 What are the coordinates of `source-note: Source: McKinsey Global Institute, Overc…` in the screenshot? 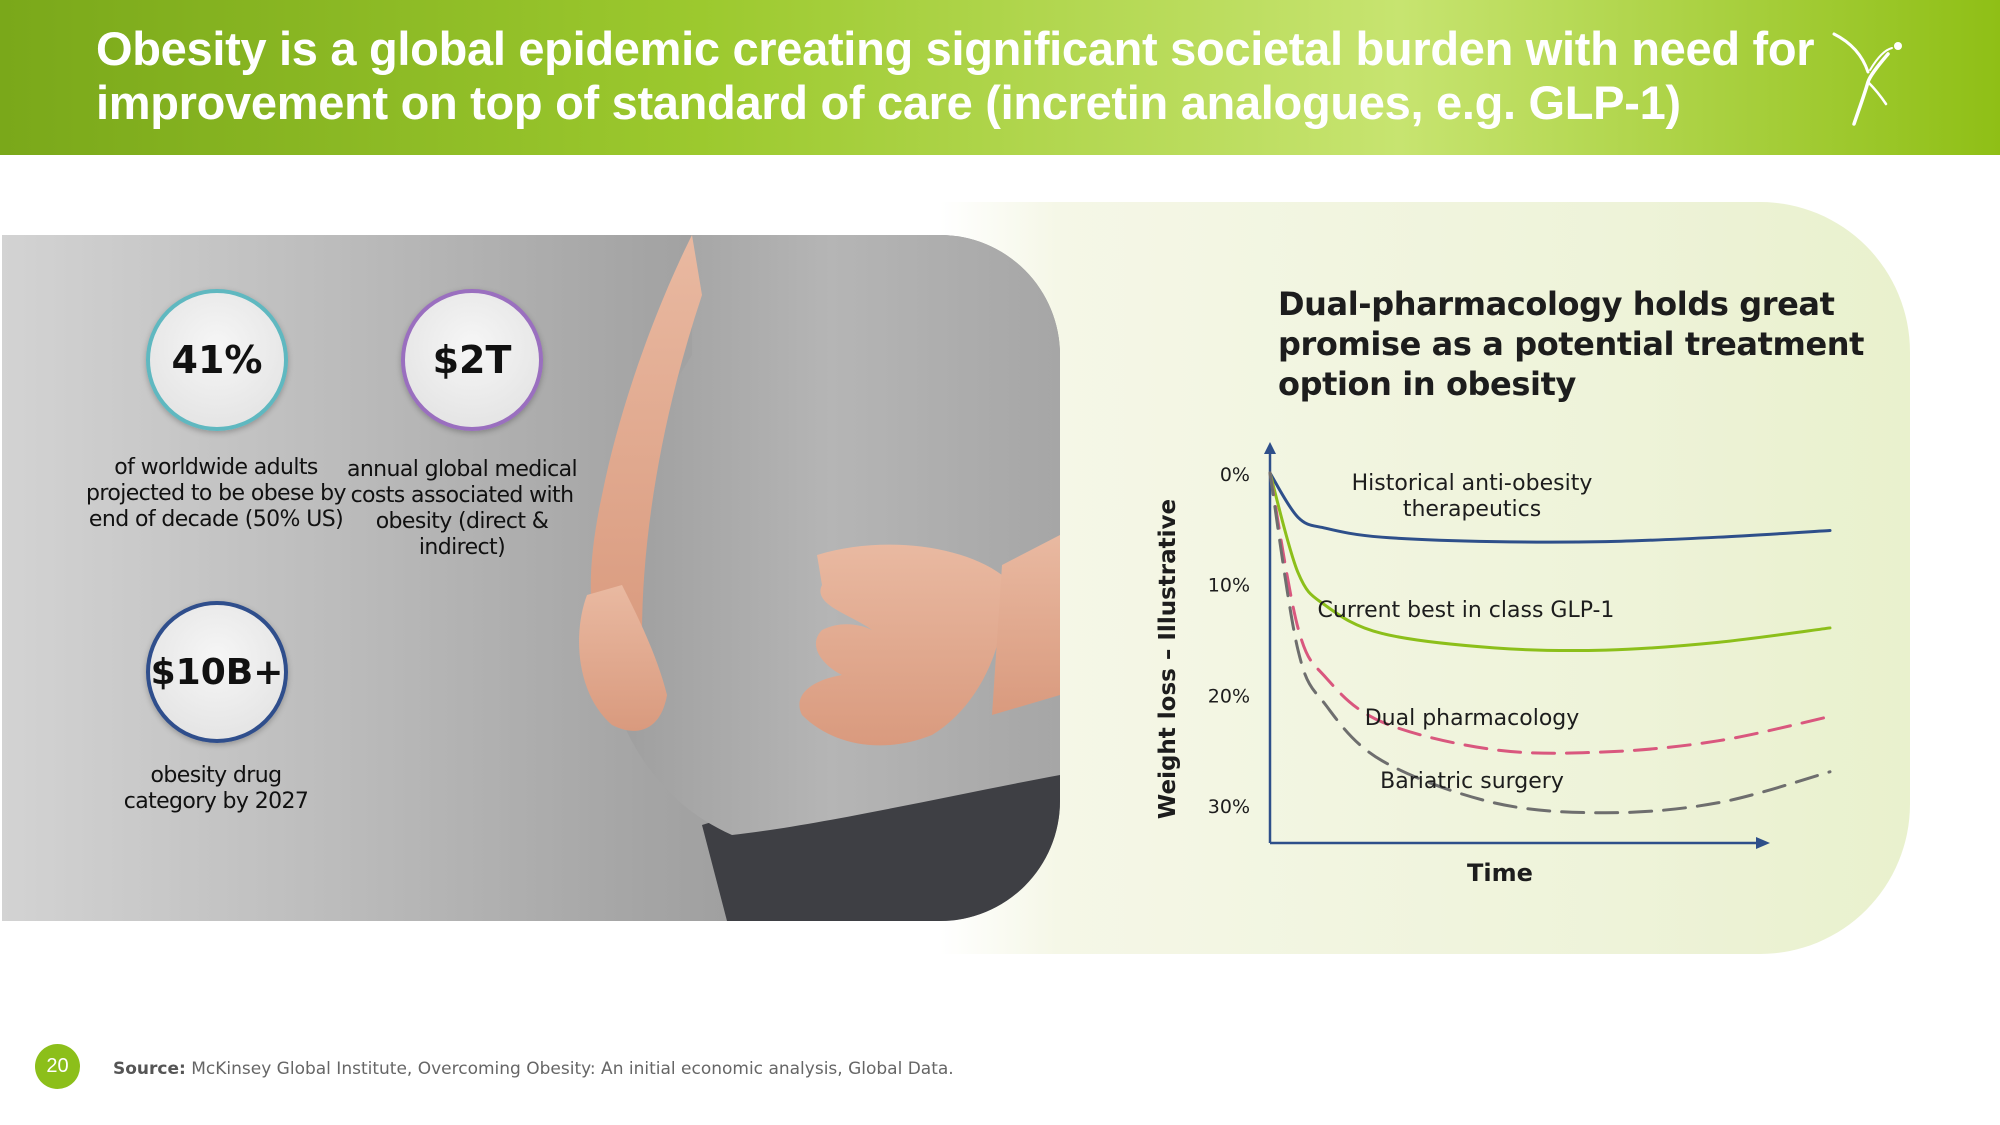 It's located at (533, 1069).